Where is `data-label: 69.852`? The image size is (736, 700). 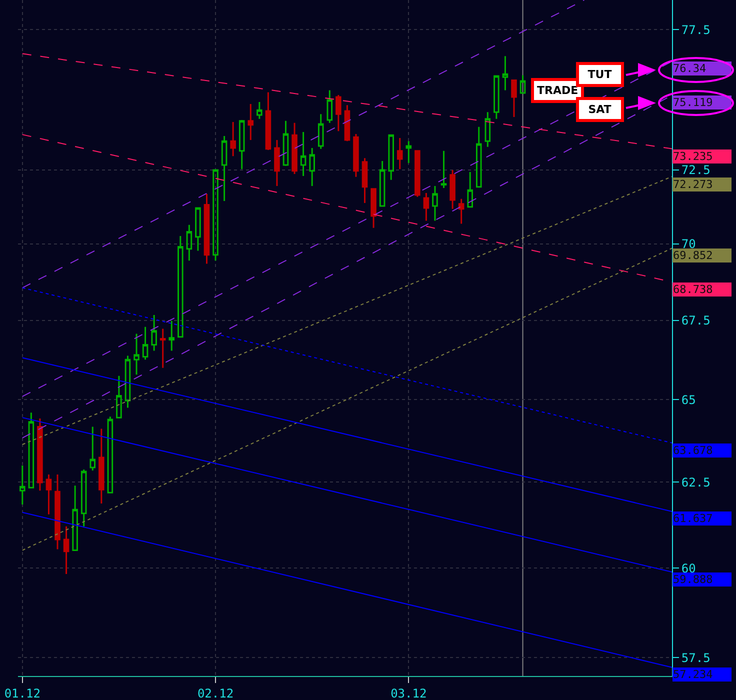
data-label: 69.852 is located at coordinates (693, 255).